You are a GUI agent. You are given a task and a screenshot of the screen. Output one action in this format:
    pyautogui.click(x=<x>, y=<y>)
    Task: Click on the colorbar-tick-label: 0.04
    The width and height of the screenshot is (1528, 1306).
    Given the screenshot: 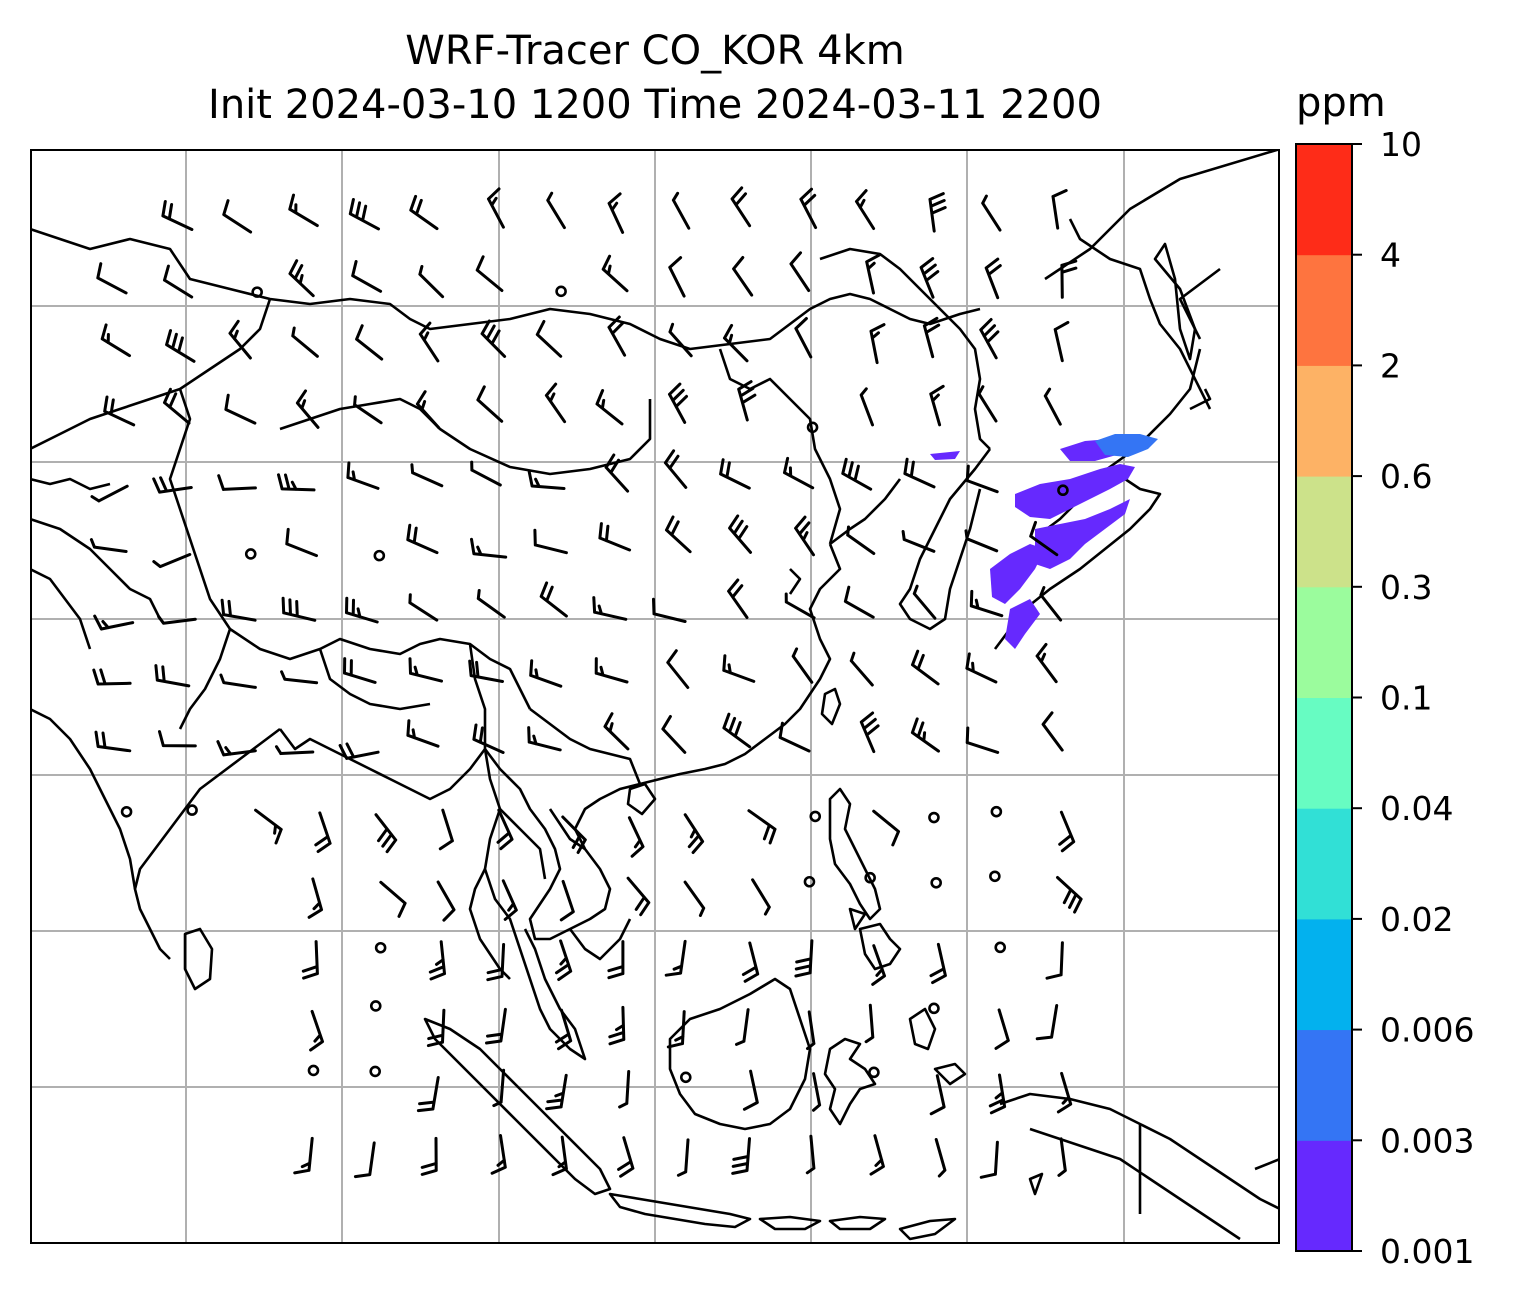 What is the action you would take?
    pyautogui.click(x=1416, y=808)
    